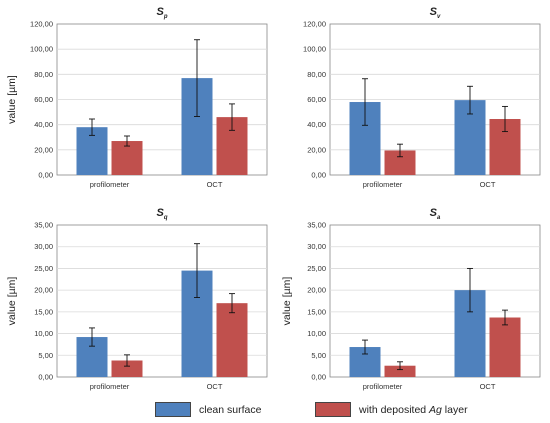 Image resolution: width=550 pixels, height=423 pixels. Describe the element at coordinates (333, 409) in the screenshot. I see `legend-swatch-deposited` at that location.